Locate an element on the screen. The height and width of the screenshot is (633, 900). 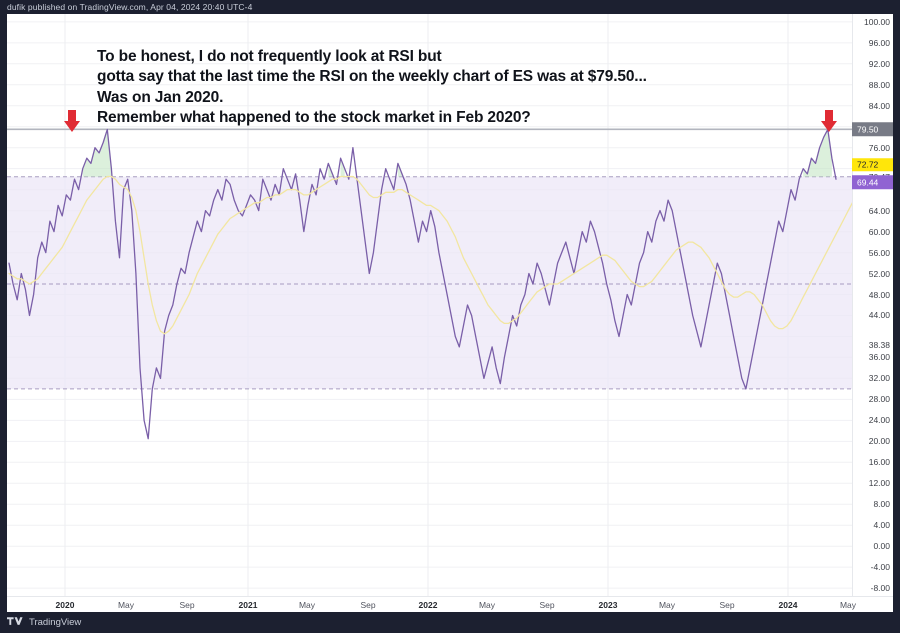
price-axis-tick: 48.00 is located at coordinates (879, 294).